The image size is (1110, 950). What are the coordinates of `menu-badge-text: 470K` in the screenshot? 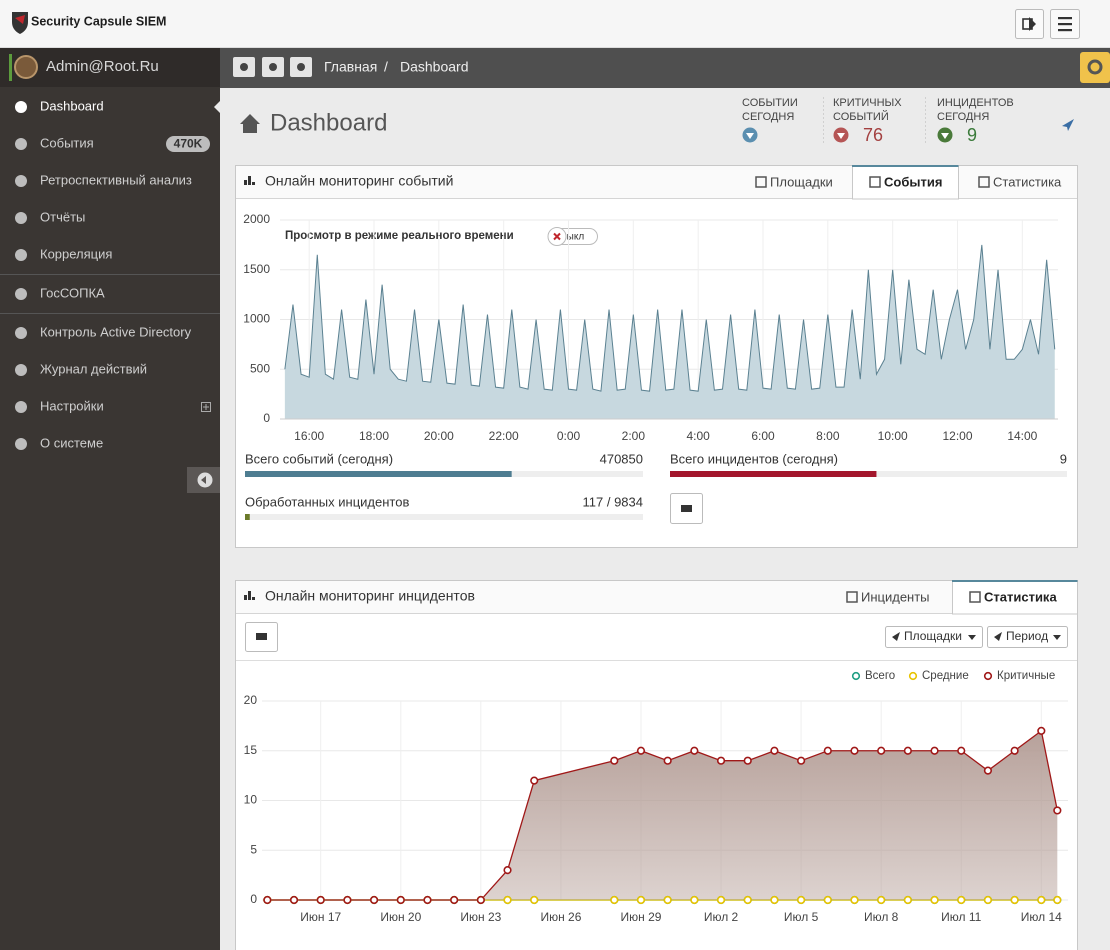 It's located at (188, 144).